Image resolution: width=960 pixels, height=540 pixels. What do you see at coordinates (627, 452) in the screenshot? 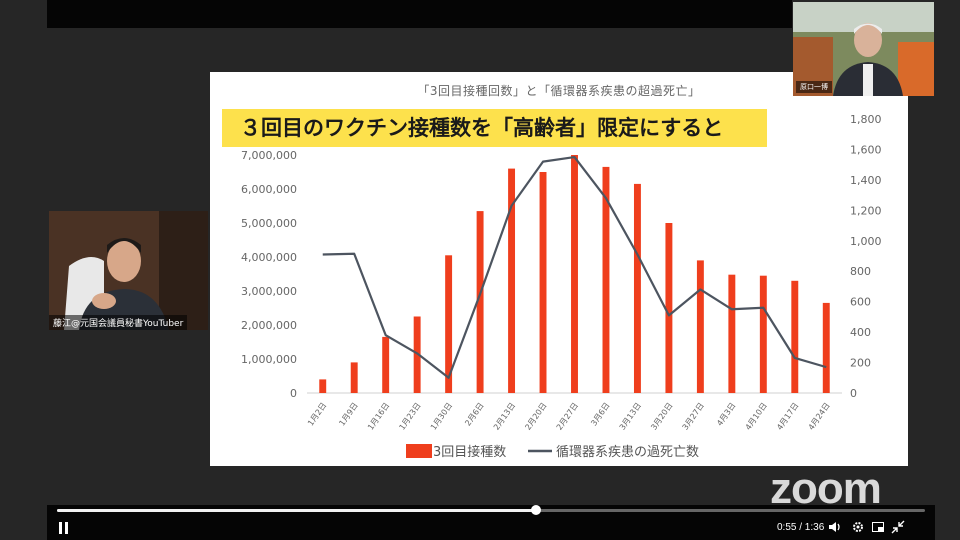
I see `legend-label: 循環器系疾患の過死亡数` at bounding box center [627, 452].